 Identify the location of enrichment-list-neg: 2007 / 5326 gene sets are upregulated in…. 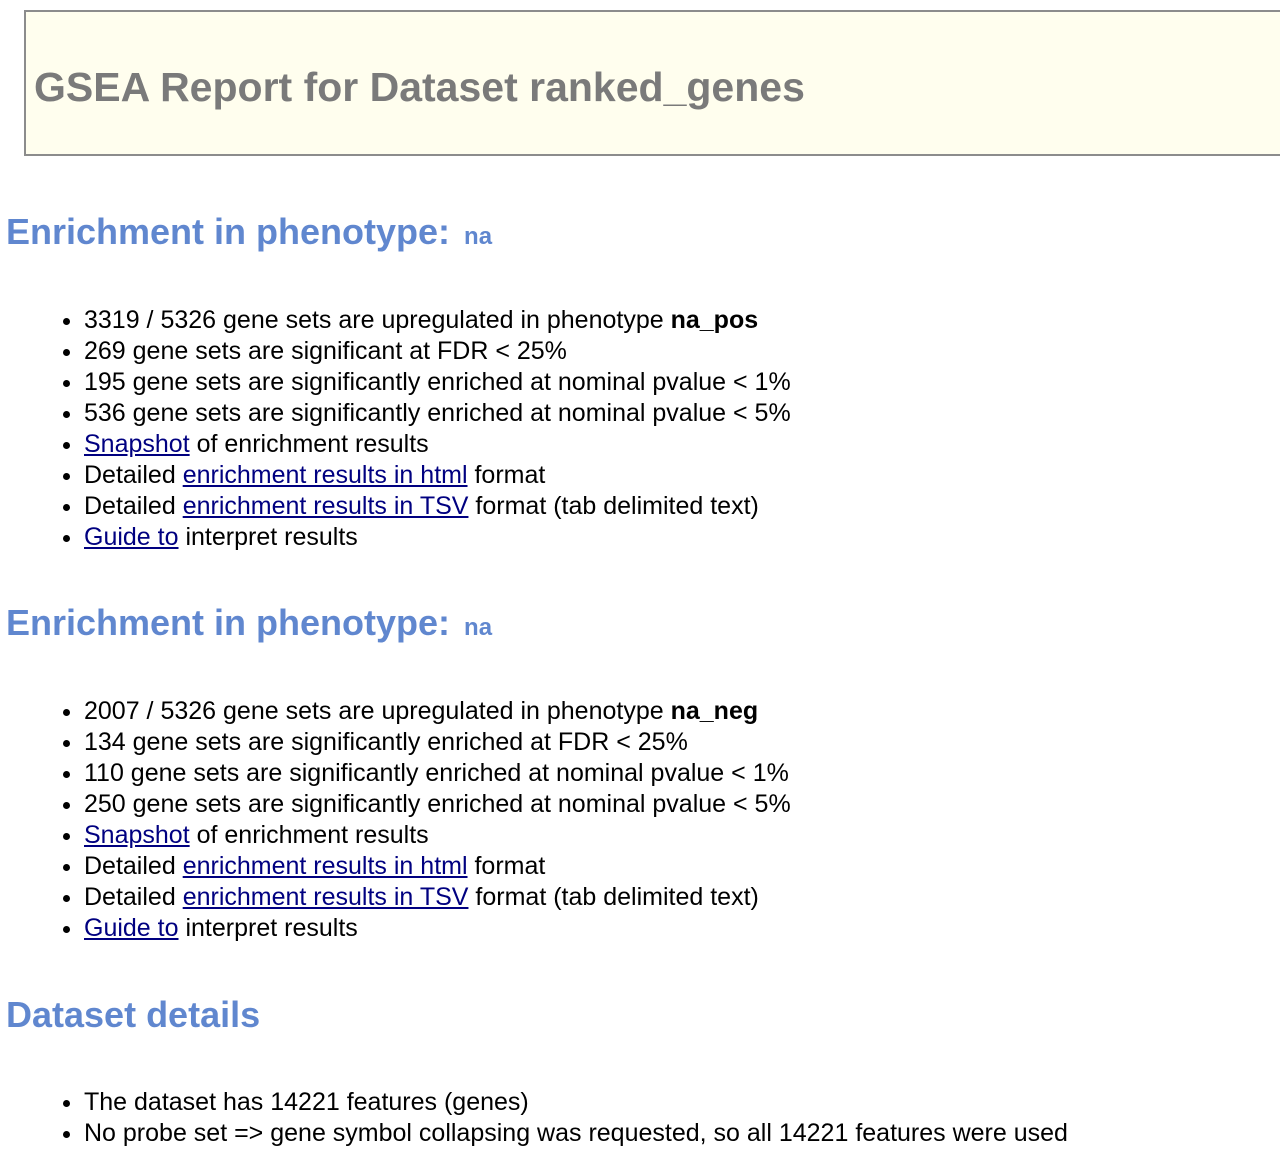
(395, 820).